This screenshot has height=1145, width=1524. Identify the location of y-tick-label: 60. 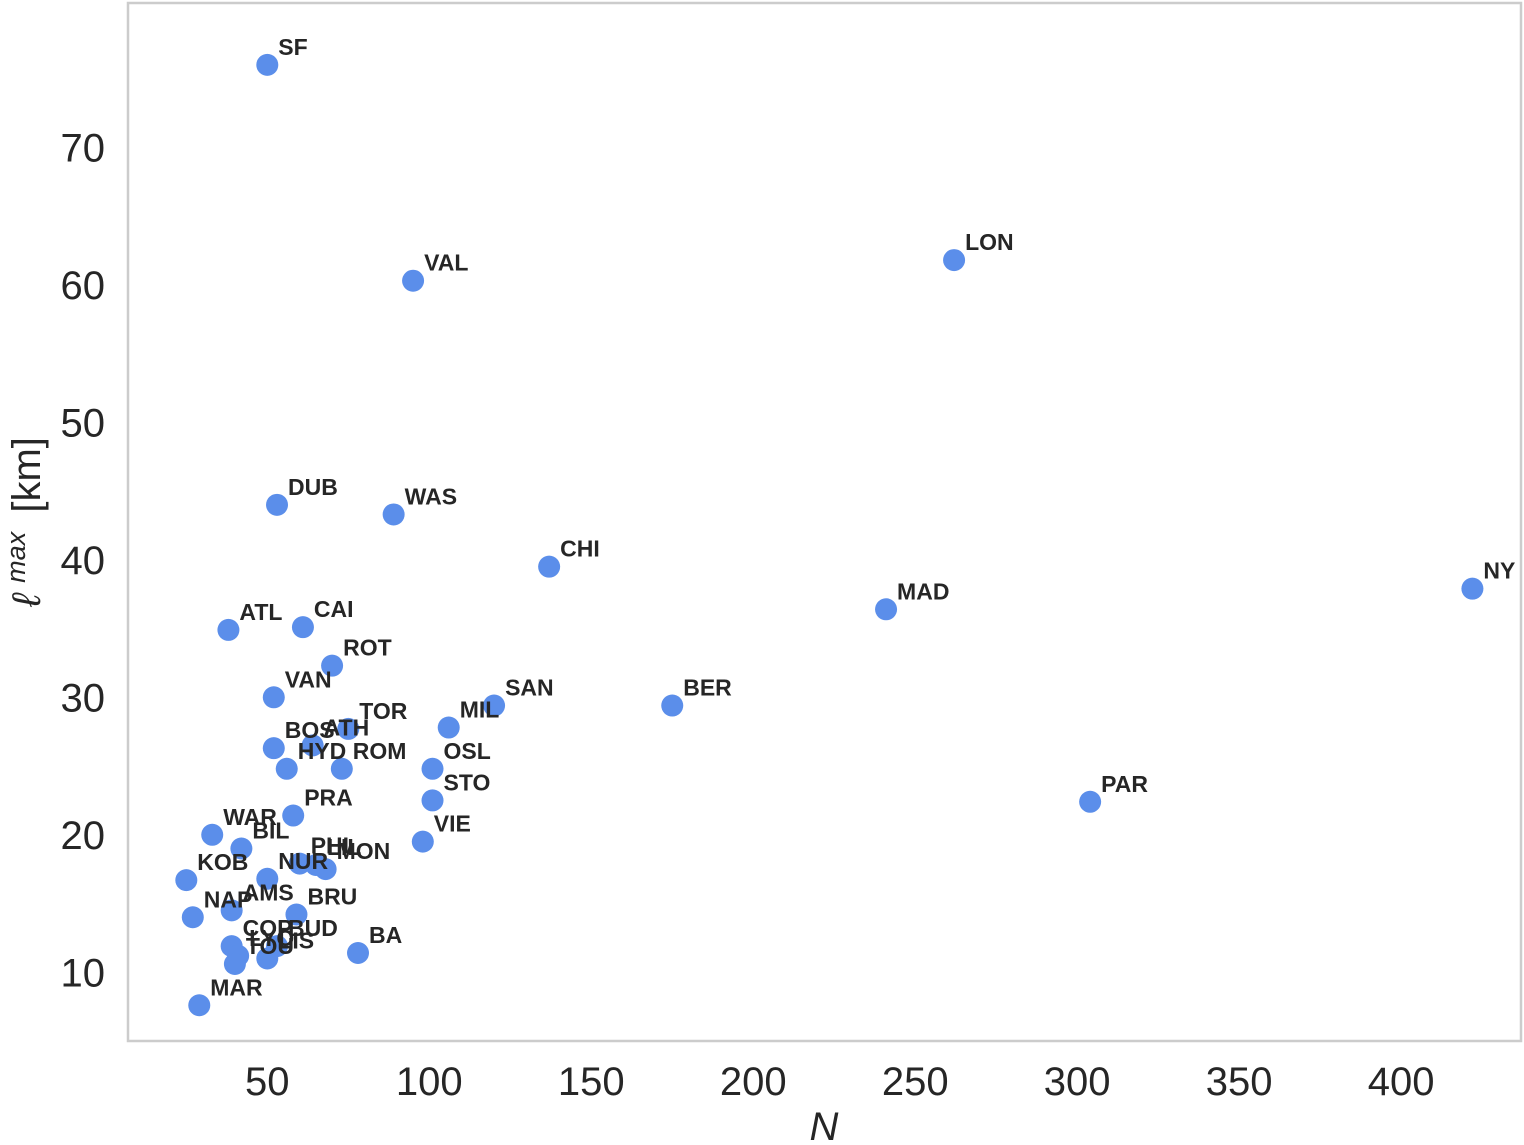
(83, 286).